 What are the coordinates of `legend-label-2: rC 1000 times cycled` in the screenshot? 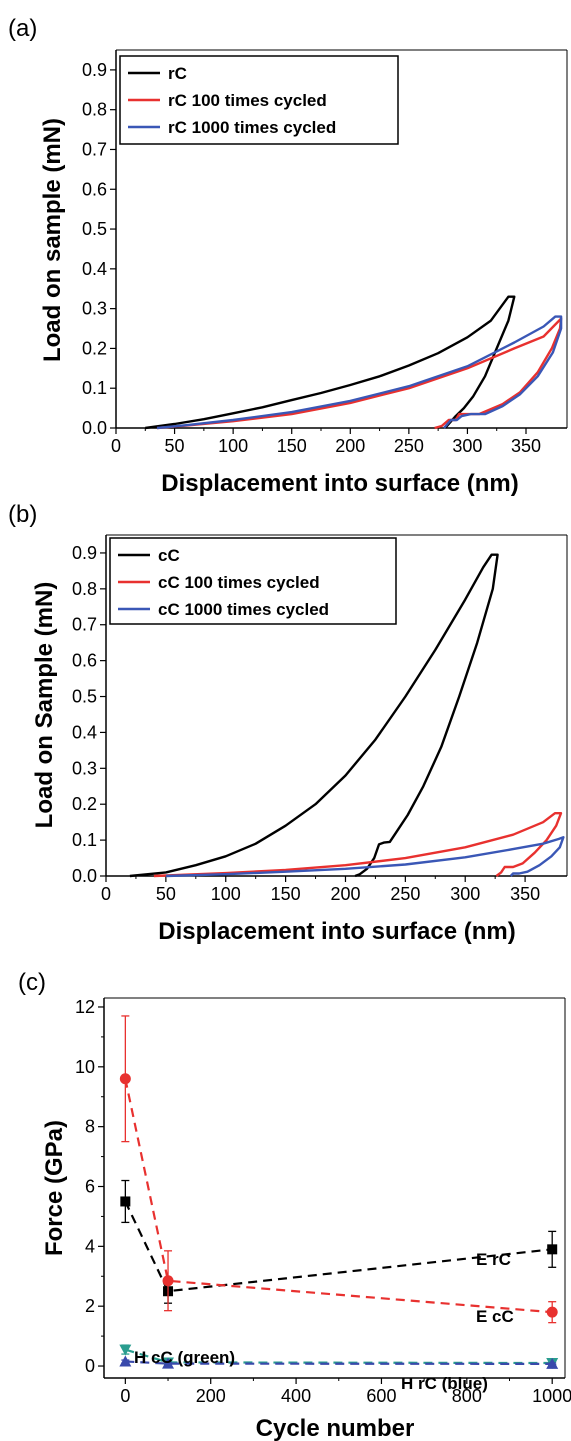 It's located at (252, 127).